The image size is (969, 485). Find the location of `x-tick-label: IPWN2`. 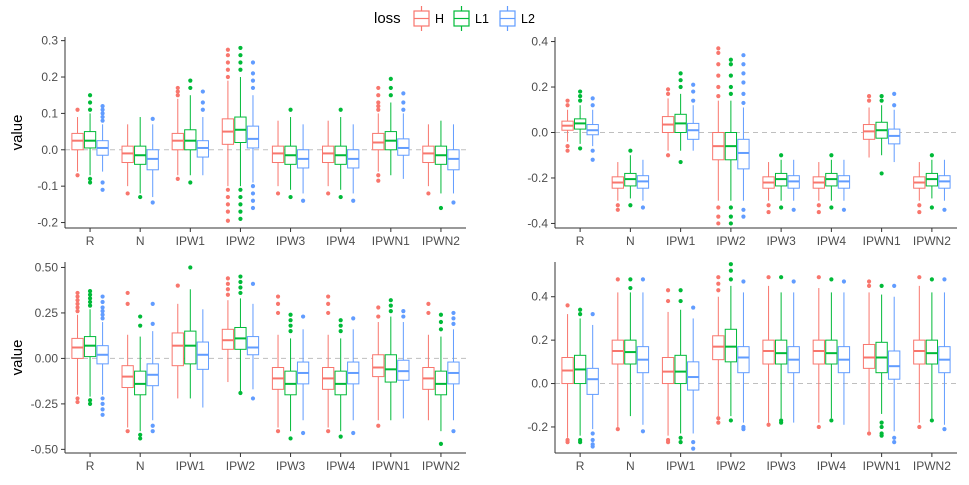

x-tick-label: IPWN2 is located at coordinates (441, 466).